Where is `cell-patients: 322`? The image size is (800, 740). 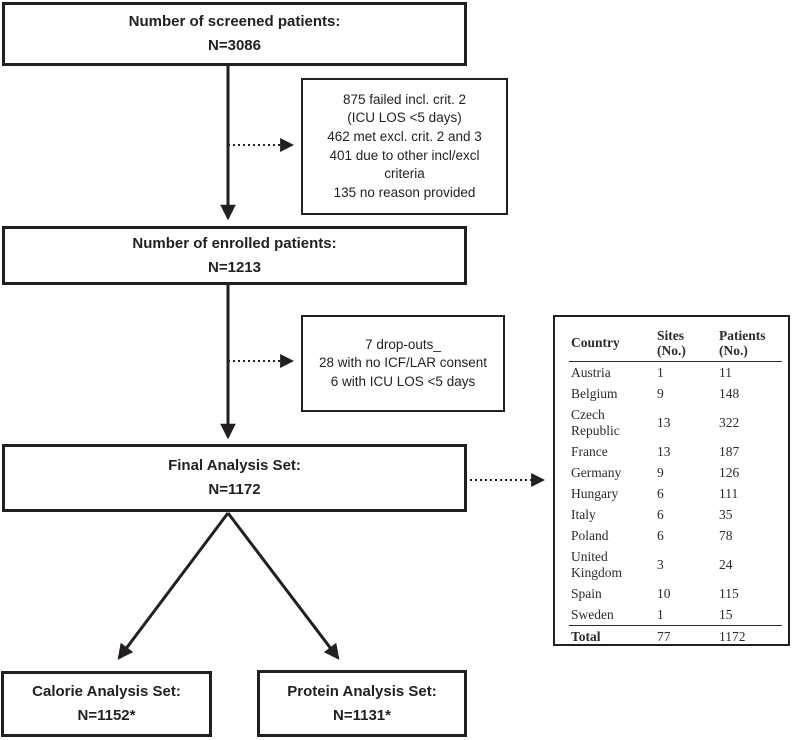
cell-patients: 322 is located at coordinates (729, 422).